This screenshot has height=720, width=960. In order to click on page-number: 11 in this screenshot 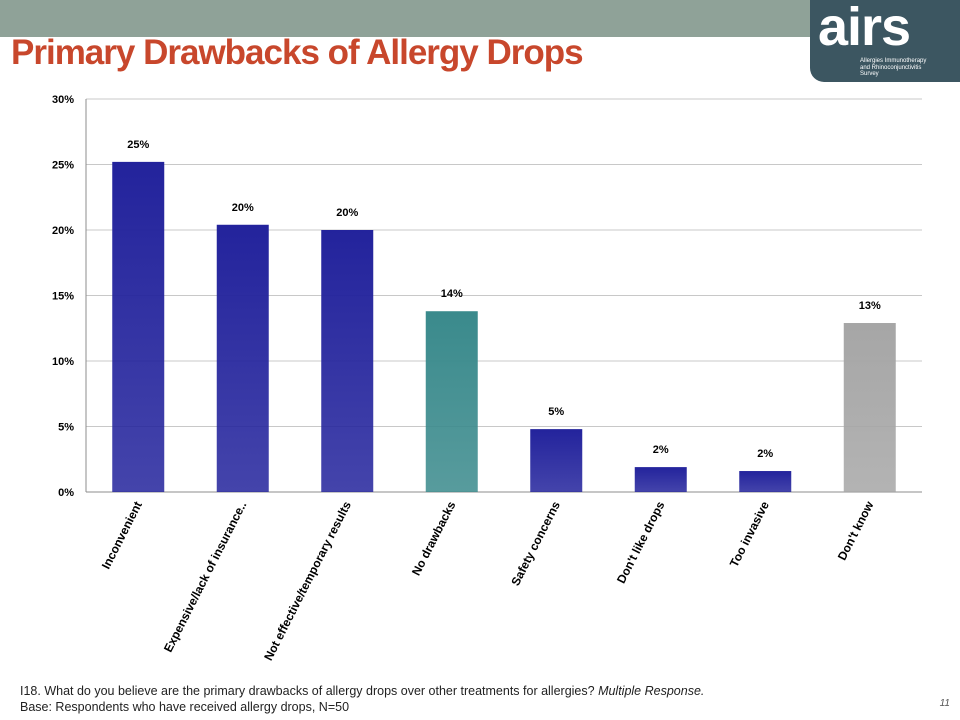, I will do `click(944, 703)`.